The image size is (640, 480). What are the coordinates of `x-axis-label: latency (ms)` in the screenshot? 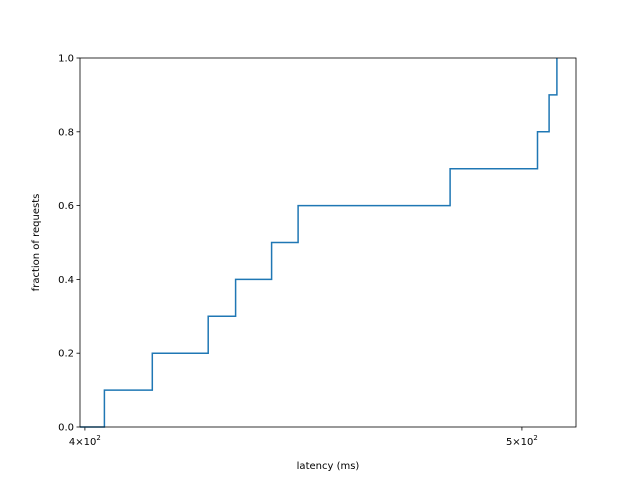 It's located at (328, 466).